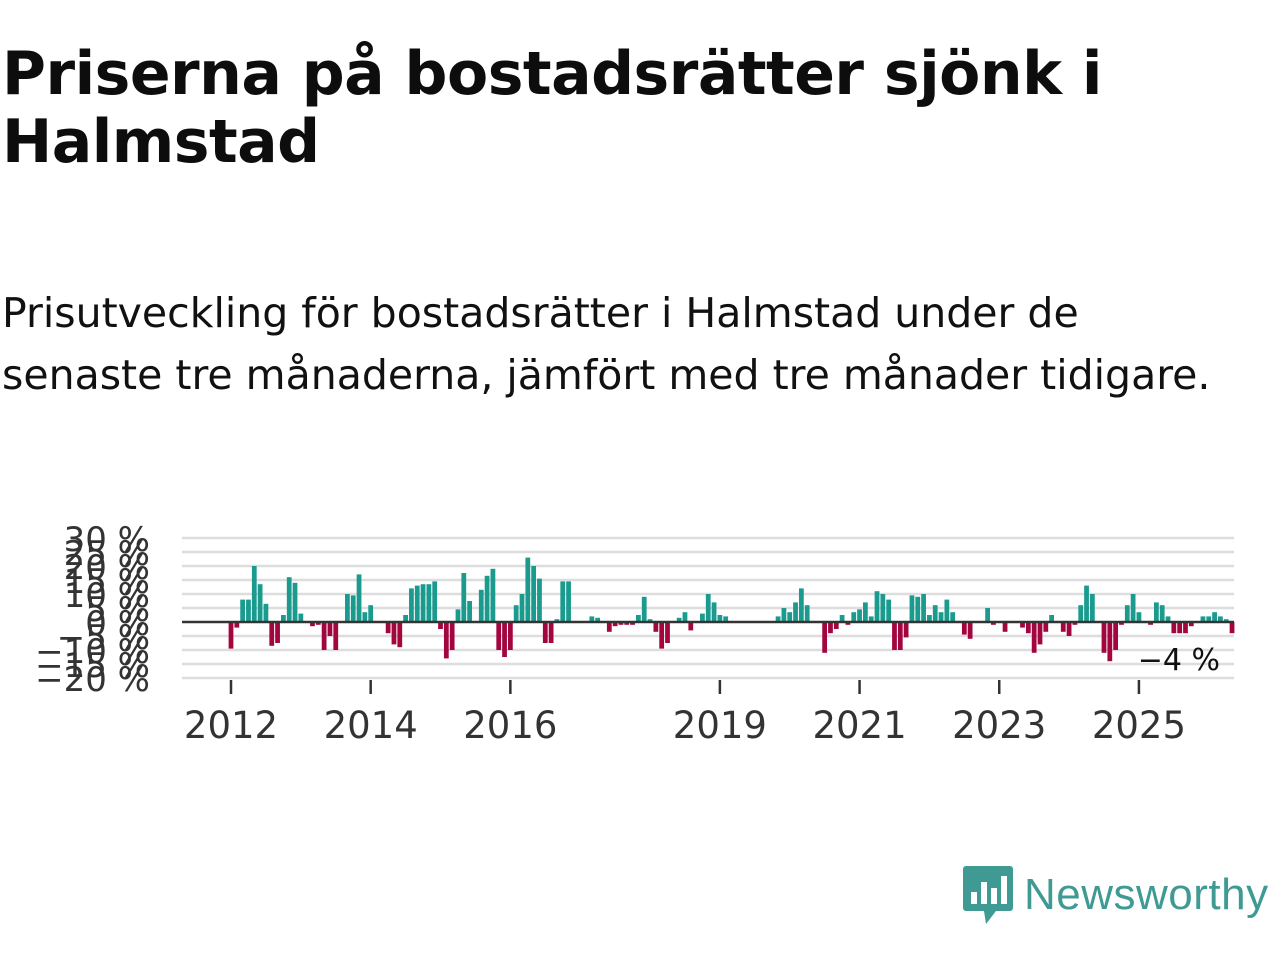 Image resolution: width=1280 pixels, height=960 pixels. What do you see at coordinates (92, 680) in the screenshot?
I see `y-tick-label: −20 %` at bounding box center [92, 680].